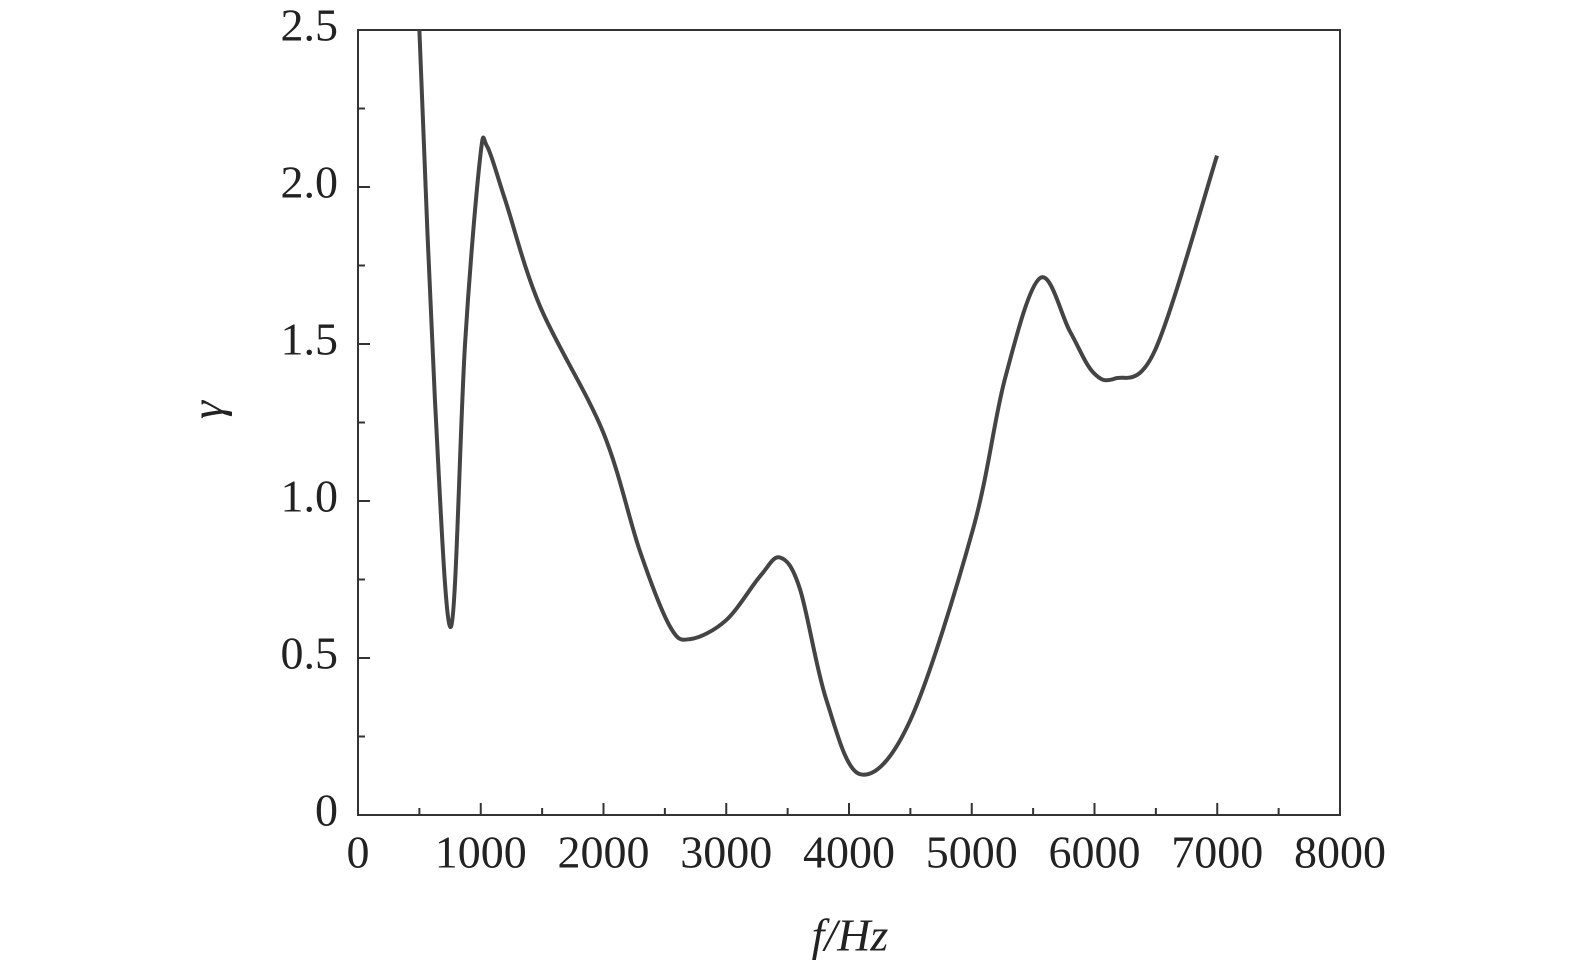  Describe the element at coordinates (310, 339) in the screenshot. I see `y-tick-label: 1.5` at that location.